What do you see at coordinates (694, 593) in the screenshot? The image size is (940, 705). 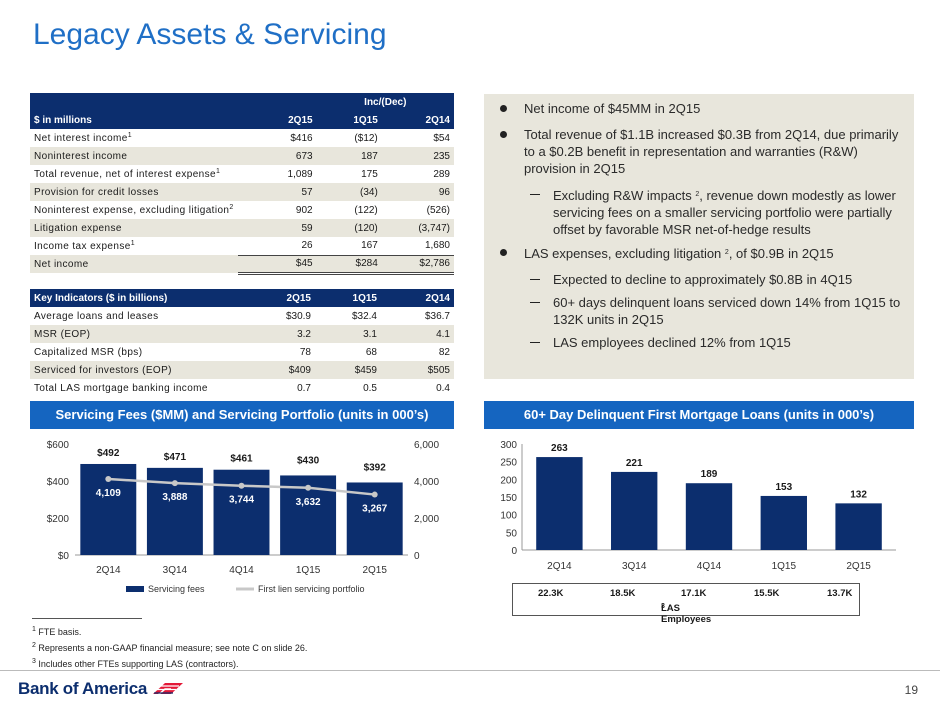 I see `employee-count: 17.1K` at bounding box center [694, 593].